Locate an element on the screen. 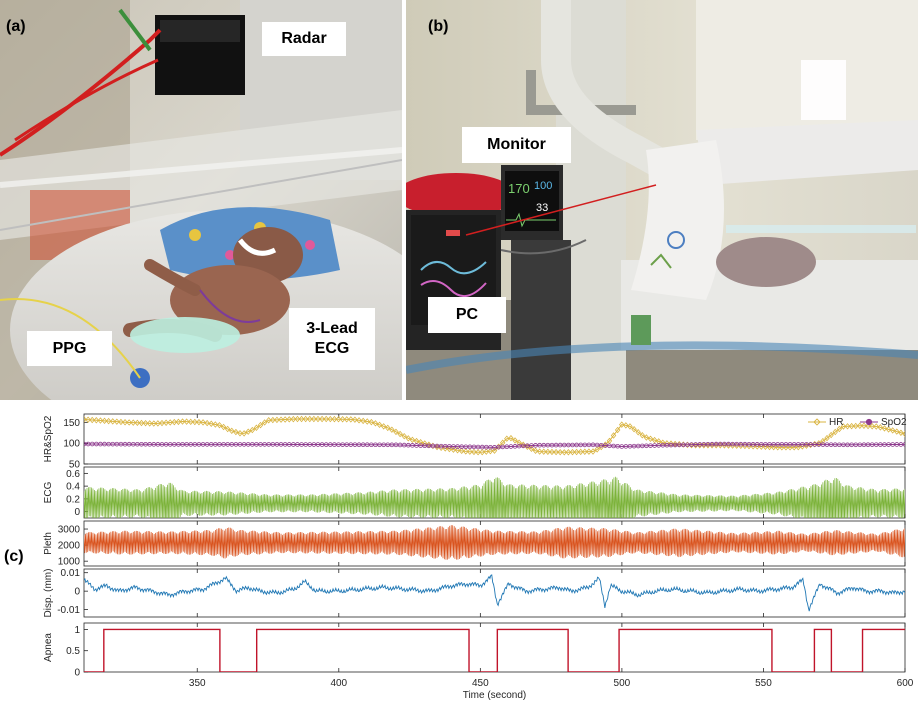 This screenshot has height=704, width=918. x-tick-label: 400 is located at coordinates (338, 683).